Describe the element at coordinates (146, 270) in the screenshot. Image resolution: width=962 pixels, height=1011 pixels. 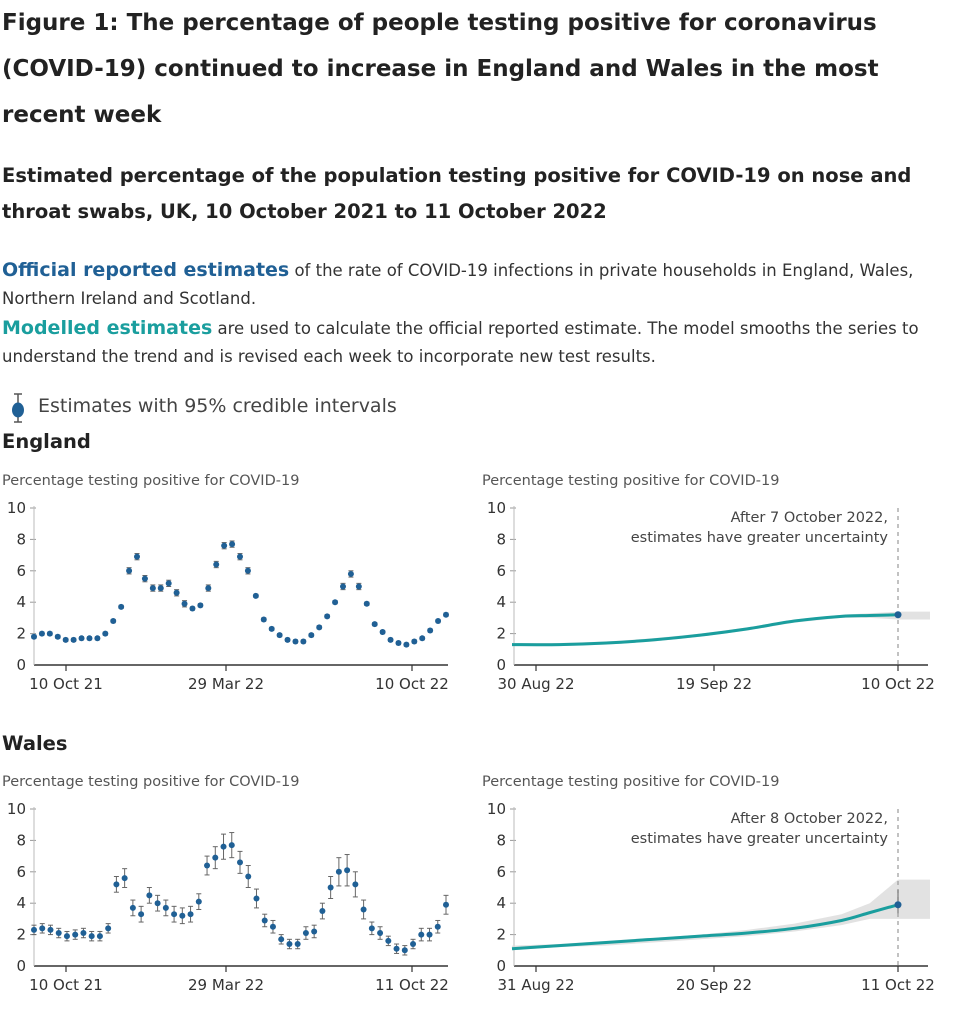
I see `official-keyword: Official reported estimates` at that location.